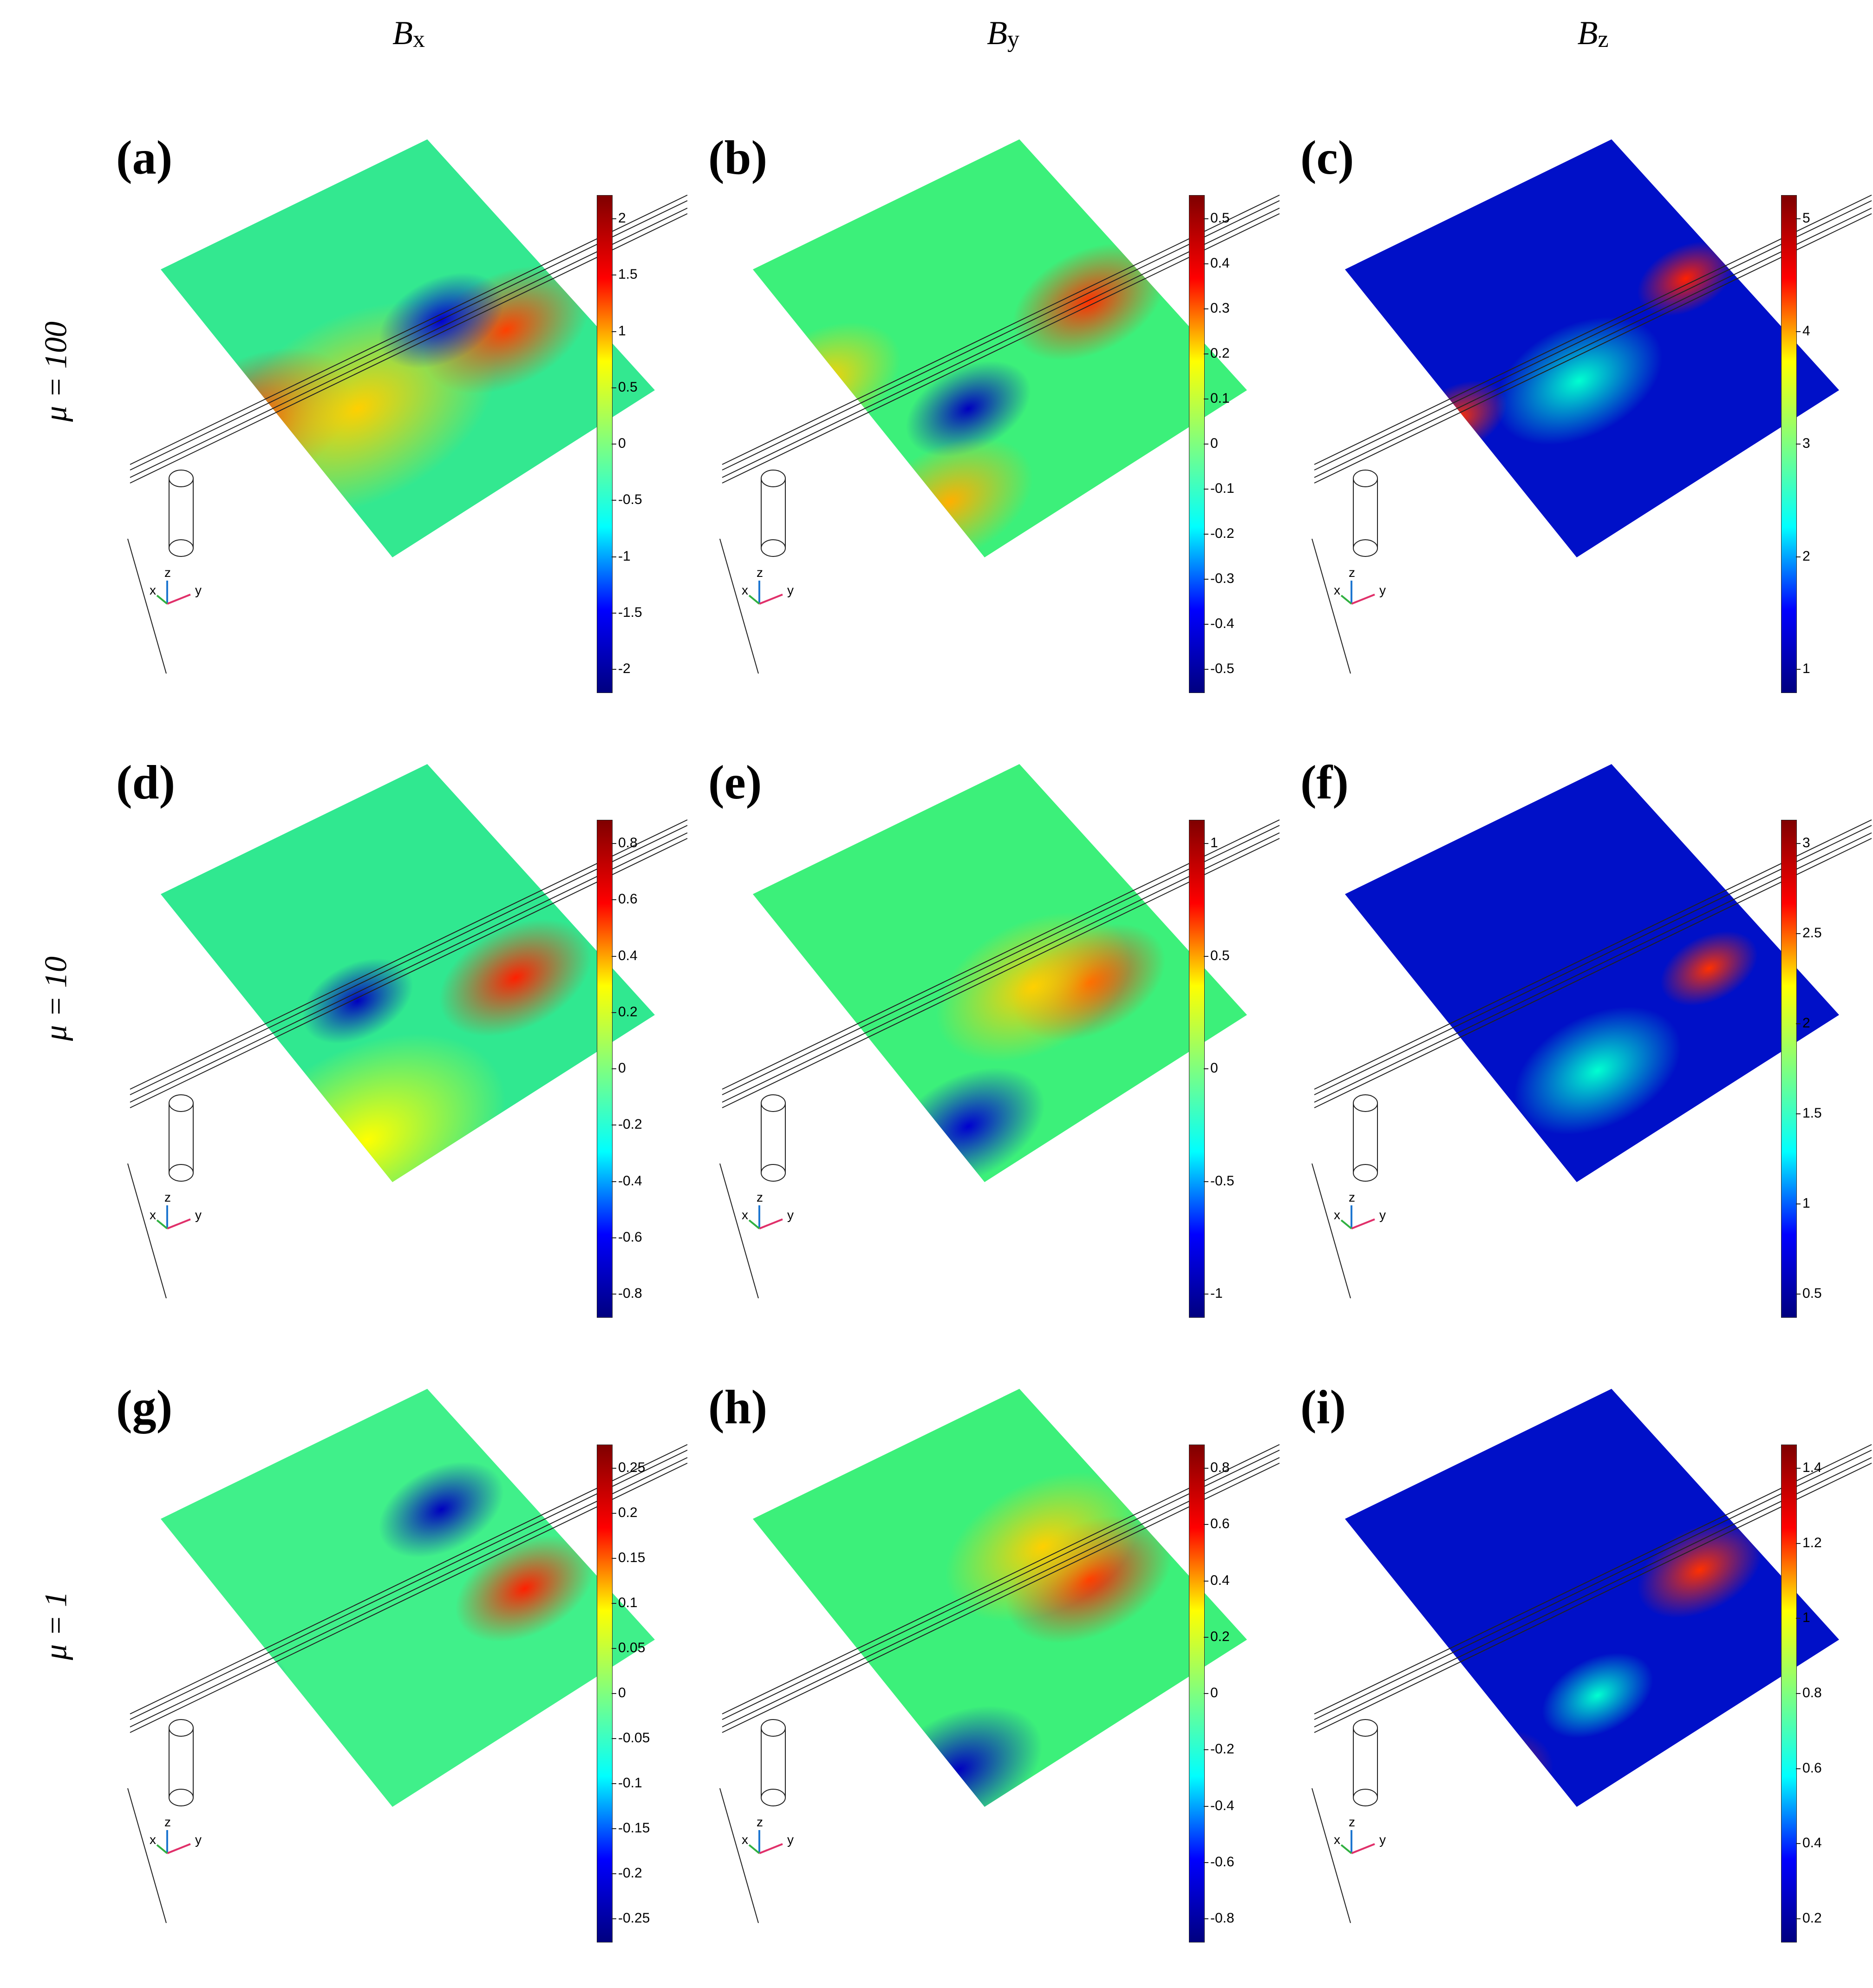 The image size is (1873, 1988). Describe the element at coordinates (1324, 783) in the screenshot. I see `panel-label: (f)` at that location.